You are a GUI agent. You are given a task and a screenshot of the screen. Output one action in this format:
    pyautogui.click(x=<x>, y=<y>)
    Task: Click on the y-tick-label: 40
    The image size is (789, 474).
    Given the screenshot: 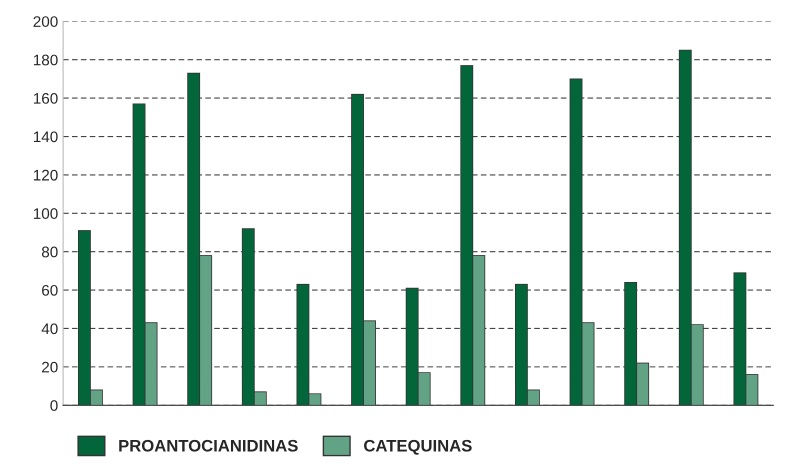 What is the action you would take?
    pyautogui.click(x=50, y=328)
    